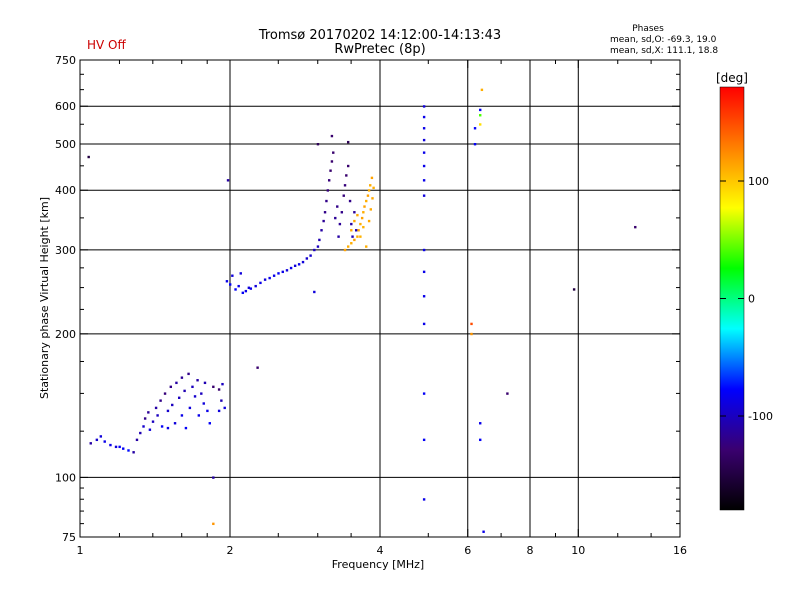 This screenshot has height=600, width=800. I want to click on x-axis-label: Frequency [MHz], so click(378, 564).